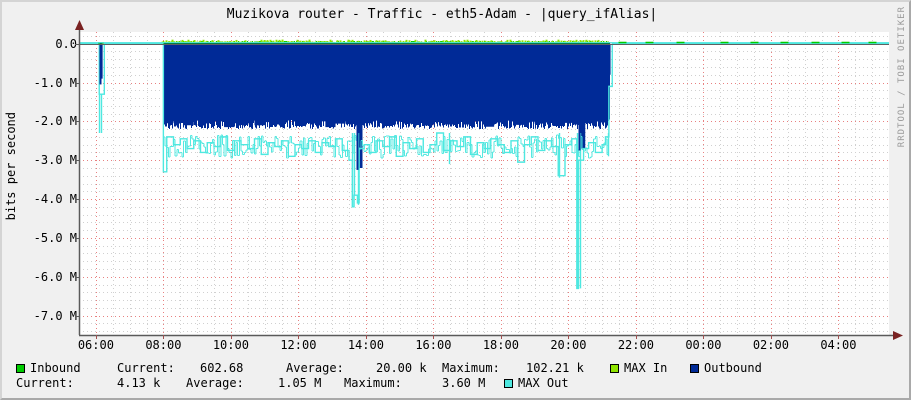 The image size is (911, 400). I want to click on x-tick-label: 02:00, so click(770, 345).